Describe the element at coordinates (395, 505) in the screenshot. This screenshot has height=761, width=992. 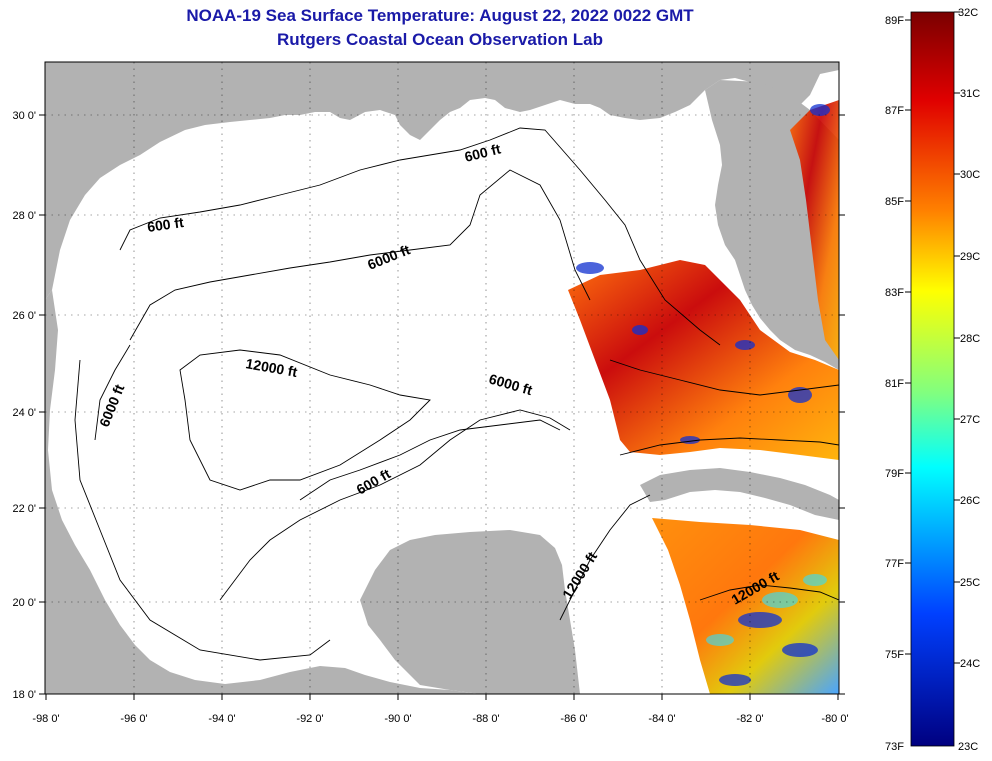
I see `contour-6000ft-south` at that location.